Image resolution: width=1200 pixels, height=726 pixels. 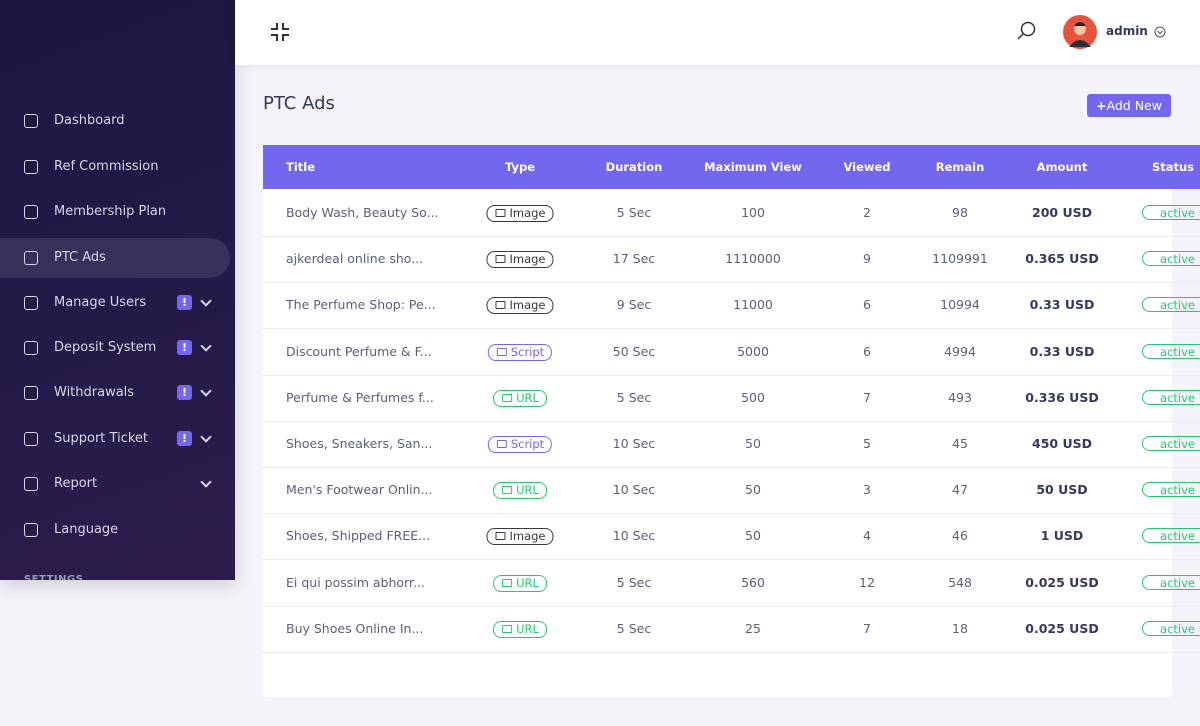 What do you see at coordinates (184, 438) in the screenshot?
I see `menu-badge: !` at bounding box center [184, 438].